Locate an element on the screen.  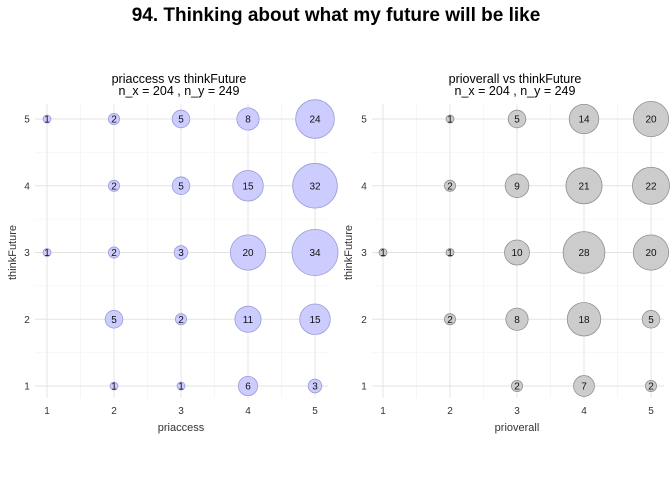
bubble-count-label: 10 is located at coordinates (517, 253).